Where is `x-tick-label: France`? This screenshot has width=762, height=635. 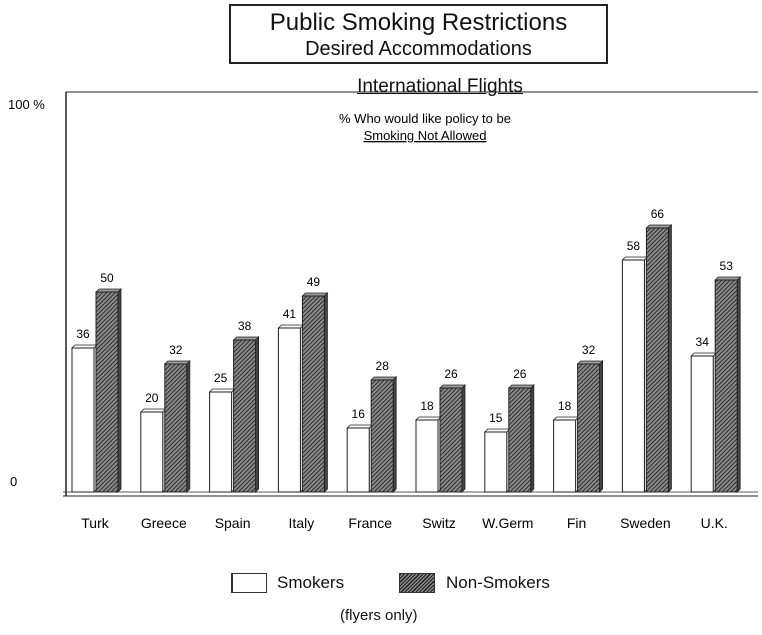 x-tick-label: France is located at coordinates (370, 523).